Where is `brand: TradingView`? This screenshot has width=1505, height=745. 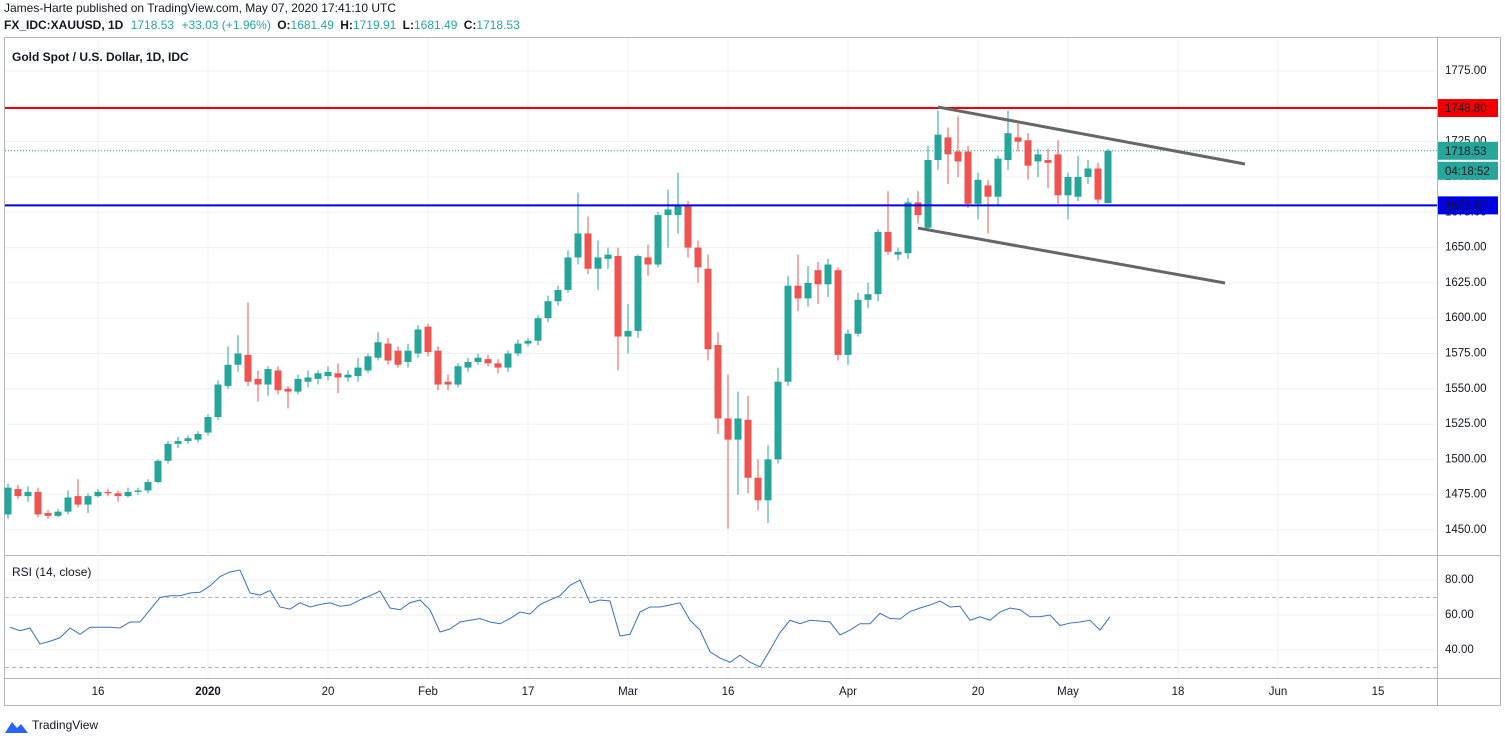 brand: TradingView is located at coordinates (65, 725).